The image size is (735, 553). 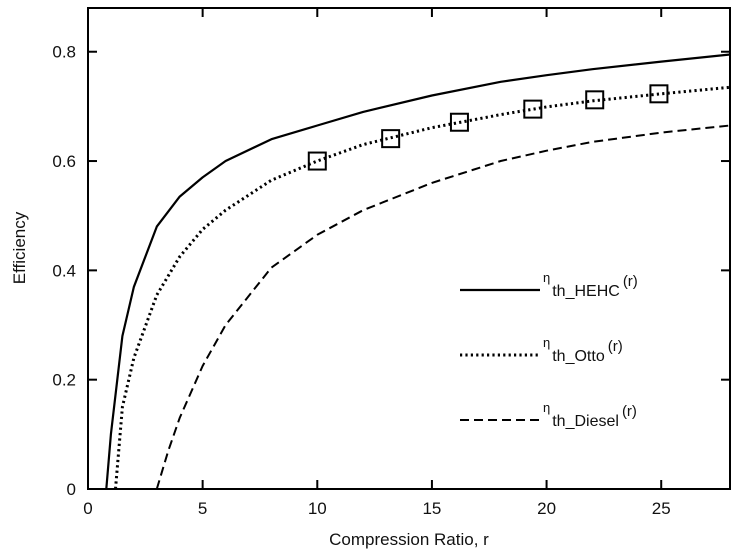 What do you see at coordinates (64, 270) in the screenshot?
I see `y-tick-label: 0.4` at bounding box center [64, 270].